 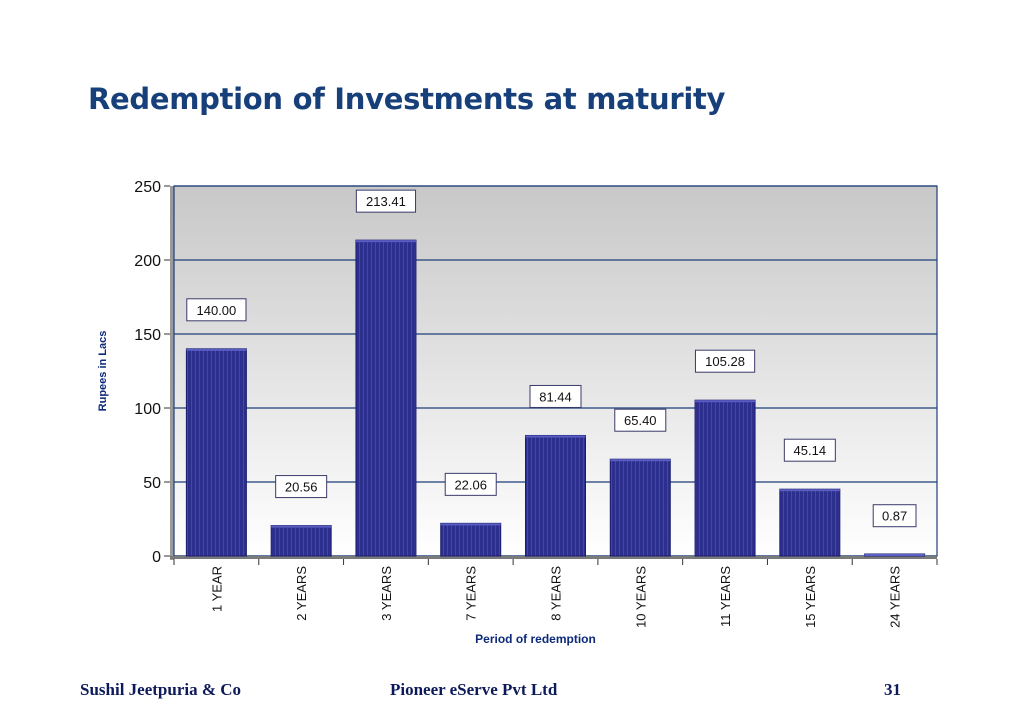 I want to click on plot-floor, so click(x=553, y=557).